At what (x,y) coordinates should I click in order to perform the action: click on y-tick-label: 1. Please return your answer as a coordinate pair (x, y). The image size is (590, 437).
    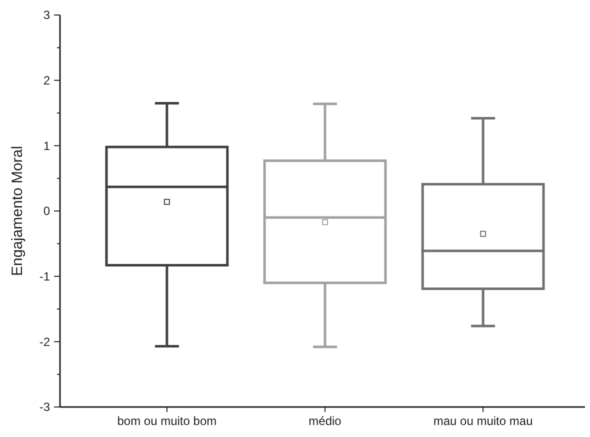
    Looking at the image, I should click on (46, 145).